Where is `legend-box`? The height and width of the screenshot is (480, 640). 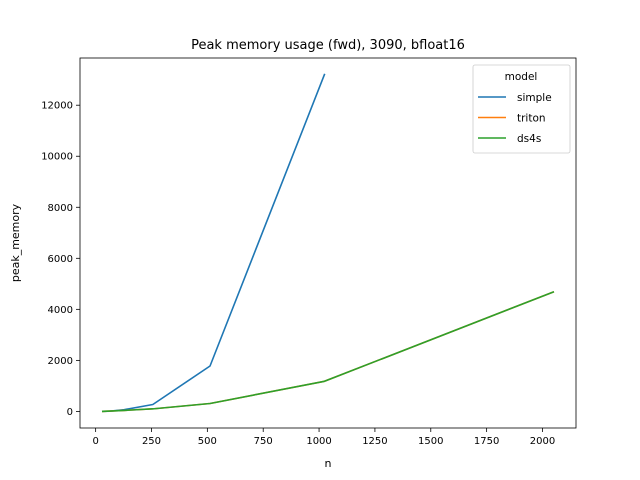
legend-box is located at coordinates (521, 109).